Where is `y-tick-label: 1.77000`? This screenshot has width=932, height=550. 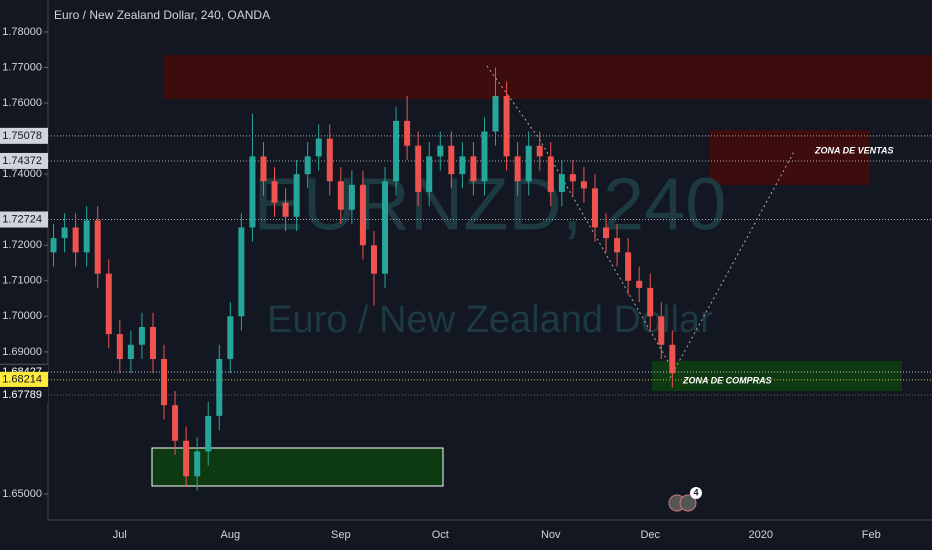 y-tick-label: 1.77000 is located at coordinates (22, 67).